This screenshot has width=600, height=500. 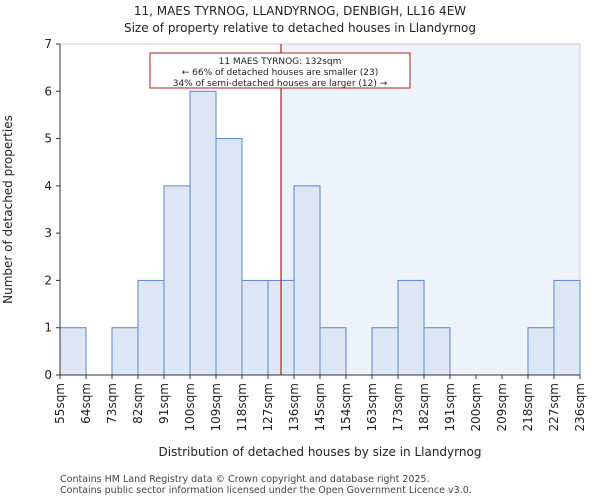 What do you see at coordinates (320, 407) in the screenshot?
I see `x-tick-label: 145sqm` at bounding box center [320, 407].